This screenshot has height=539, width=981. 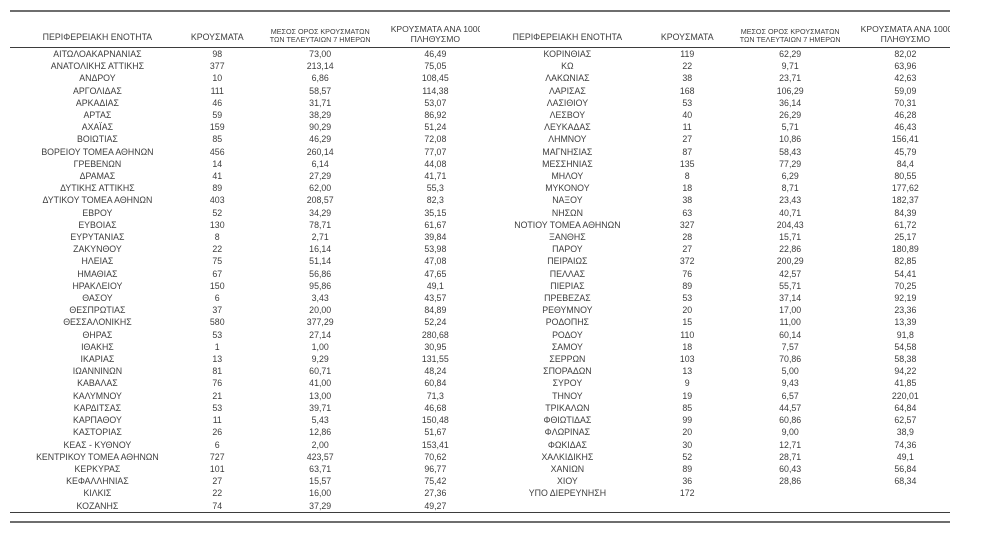 I want to click on region-cell: ΜΗΛΟΥ, so click(x=567, y=176).